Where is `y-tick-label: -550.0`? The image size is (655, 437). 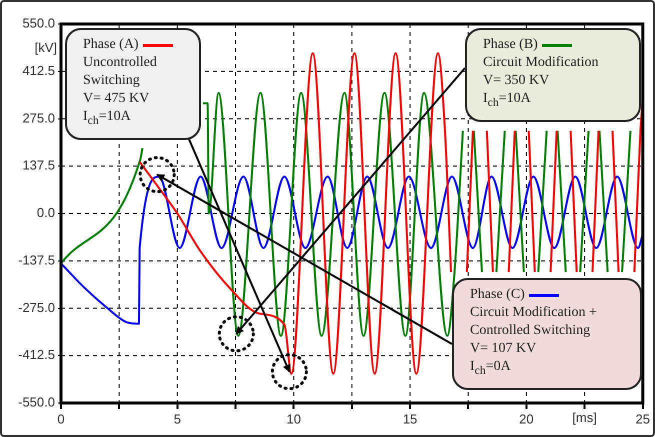 y-tick-label: -550.0 is located at coordinates (36, 402).